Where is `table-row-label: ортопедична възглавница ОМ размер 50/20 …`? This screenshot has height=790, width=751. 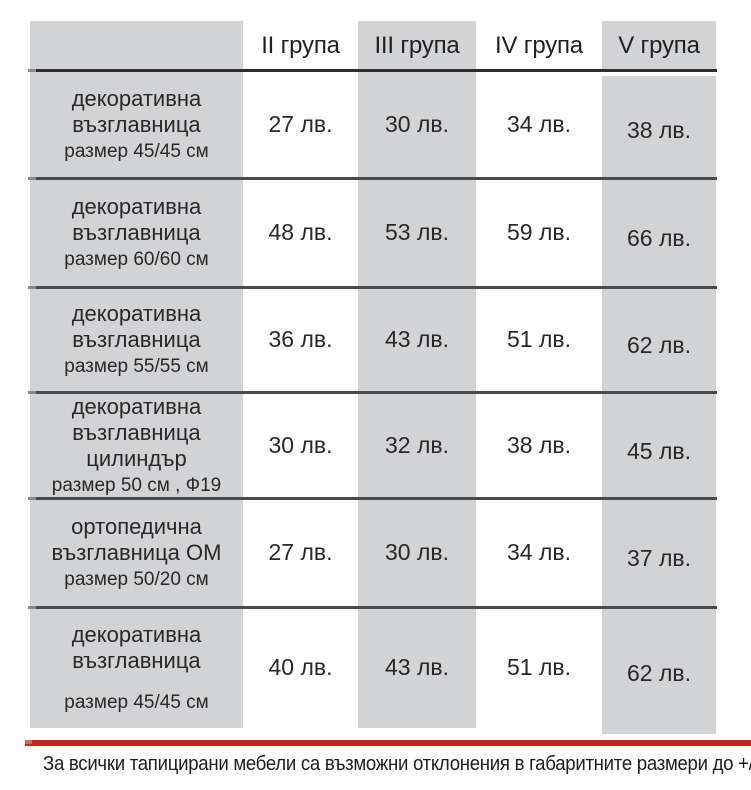 table-row-label: ортопедична възглавница ОМ размер 50/20 … is located at coordinates (136, 552).